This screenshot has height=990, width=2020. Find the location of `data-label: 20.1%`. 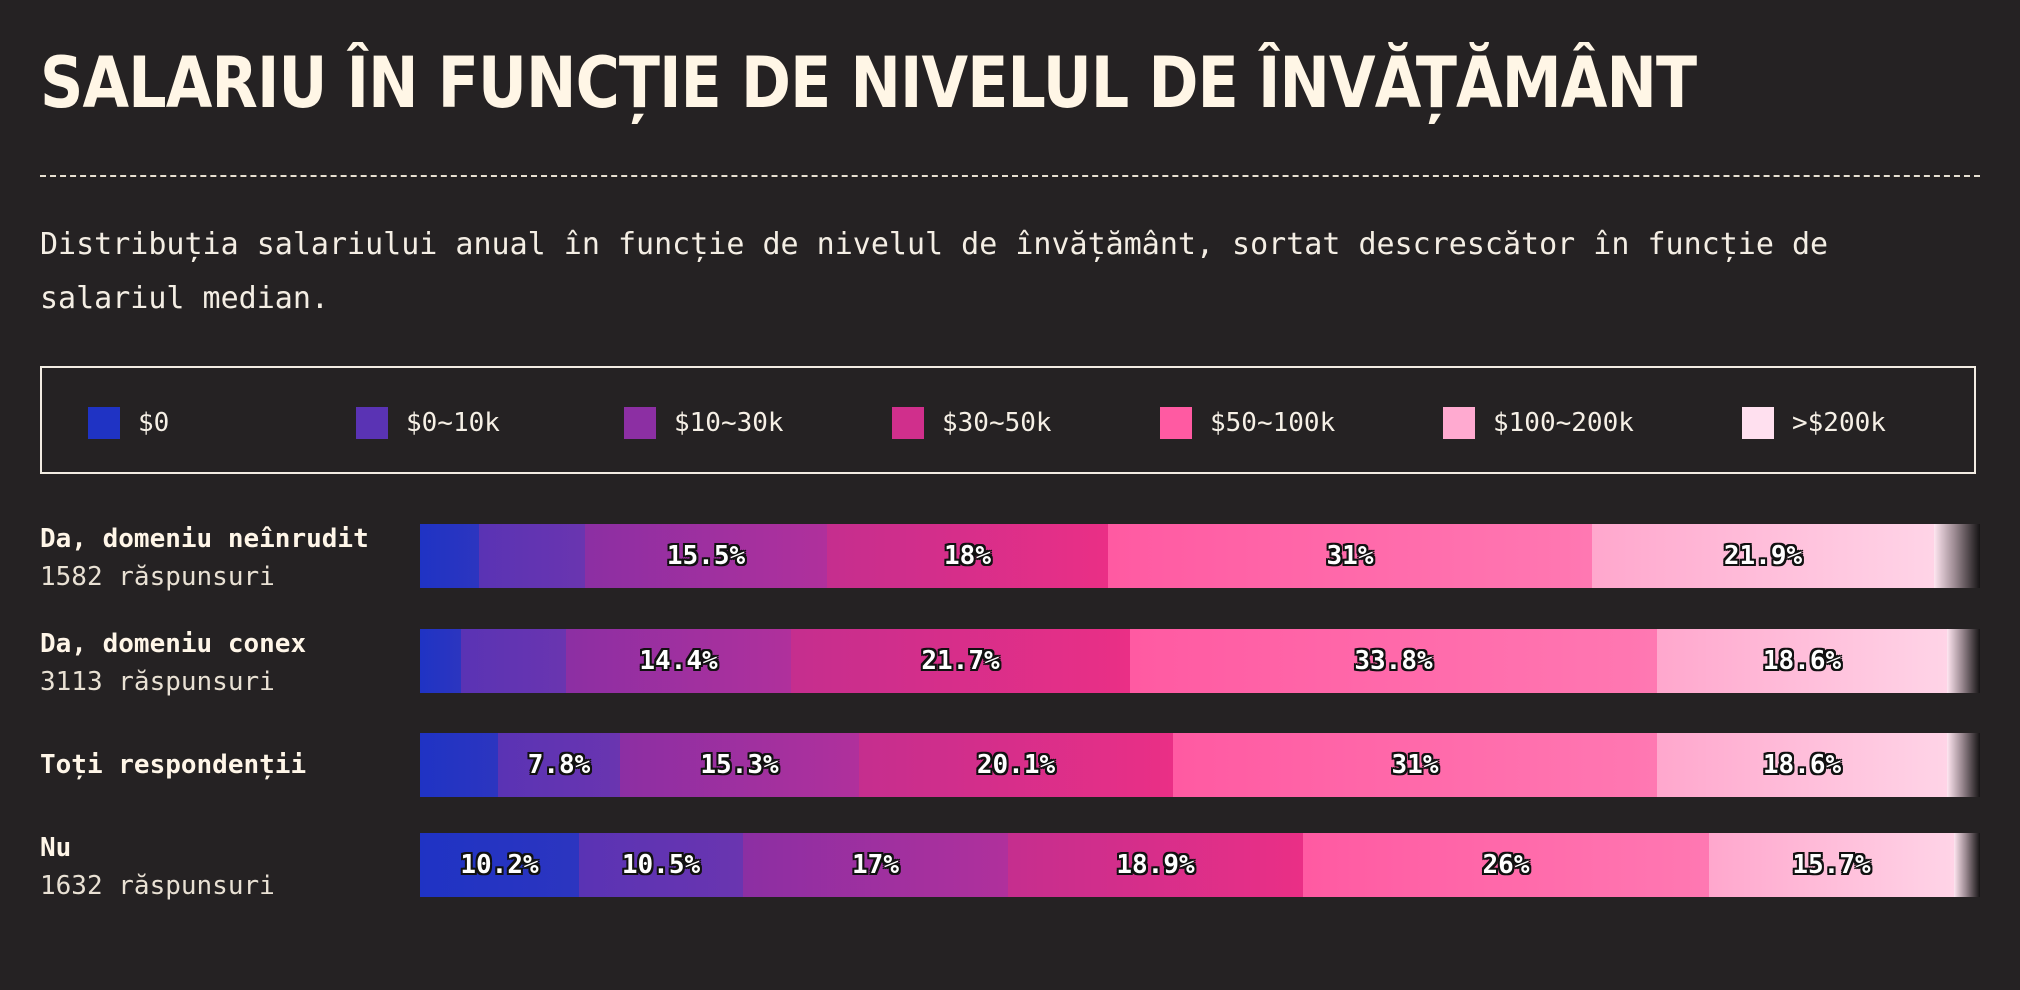

data-label: 20.1% is located at coordinates (1016, 765).